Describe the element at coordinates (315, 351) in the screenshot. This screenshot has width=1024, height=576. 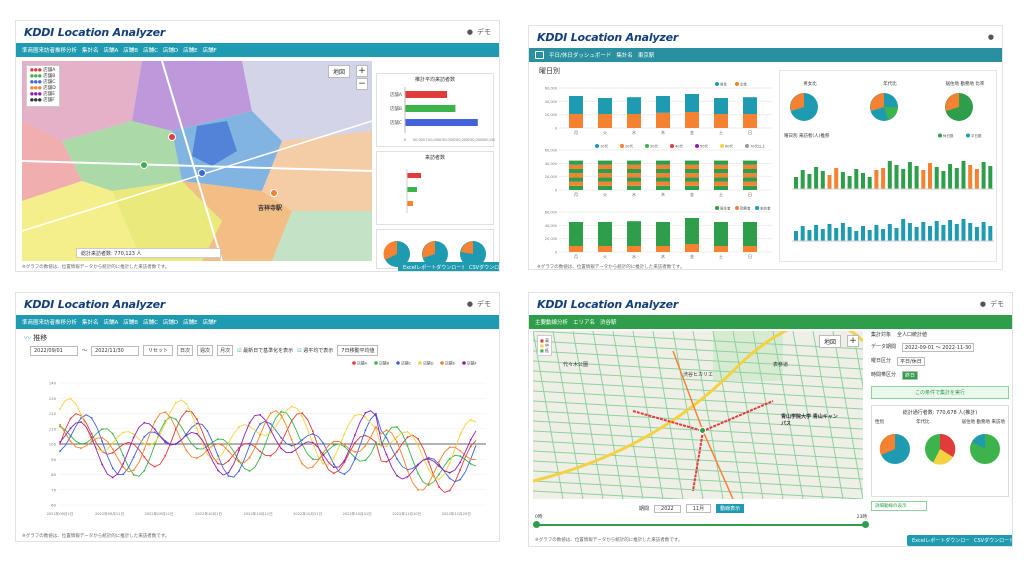
I see `weekly-avg-checkbox: ☑ 週平均で表示` at that location.